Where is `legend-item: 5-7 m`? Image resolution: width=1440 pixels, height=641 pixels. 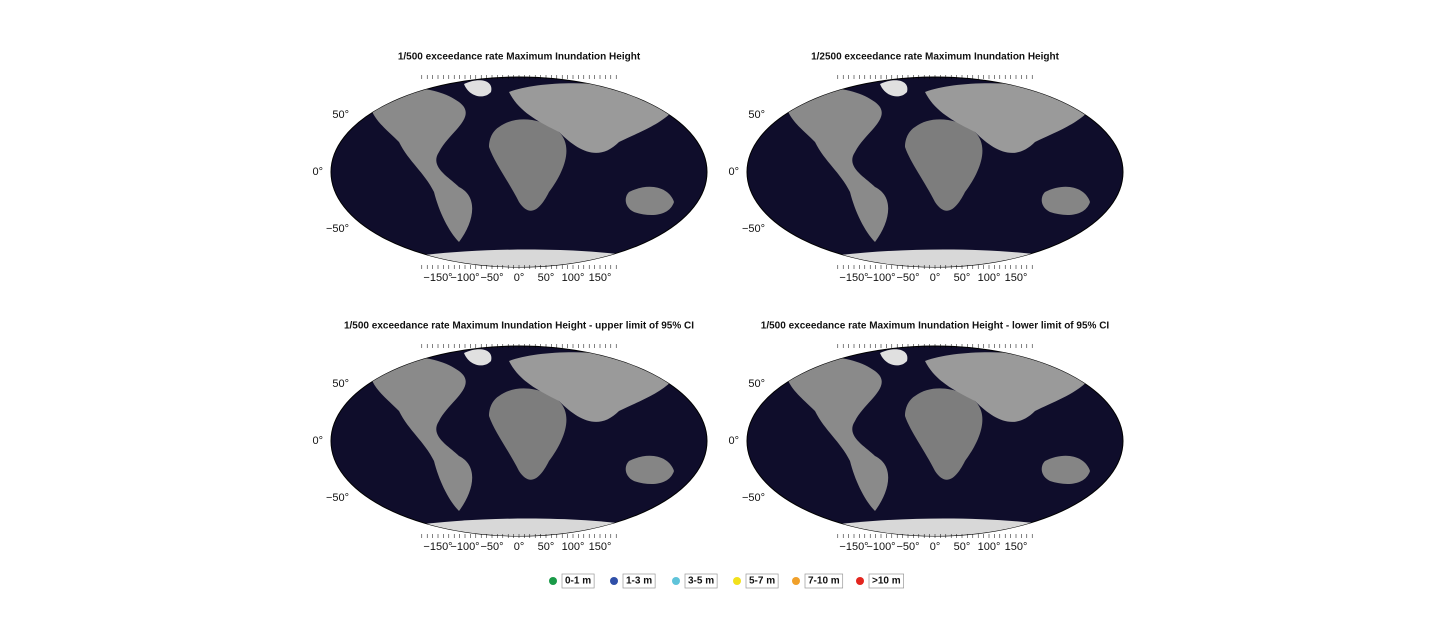
legend-item: 5-7 m is located at coordinates (756, 581).